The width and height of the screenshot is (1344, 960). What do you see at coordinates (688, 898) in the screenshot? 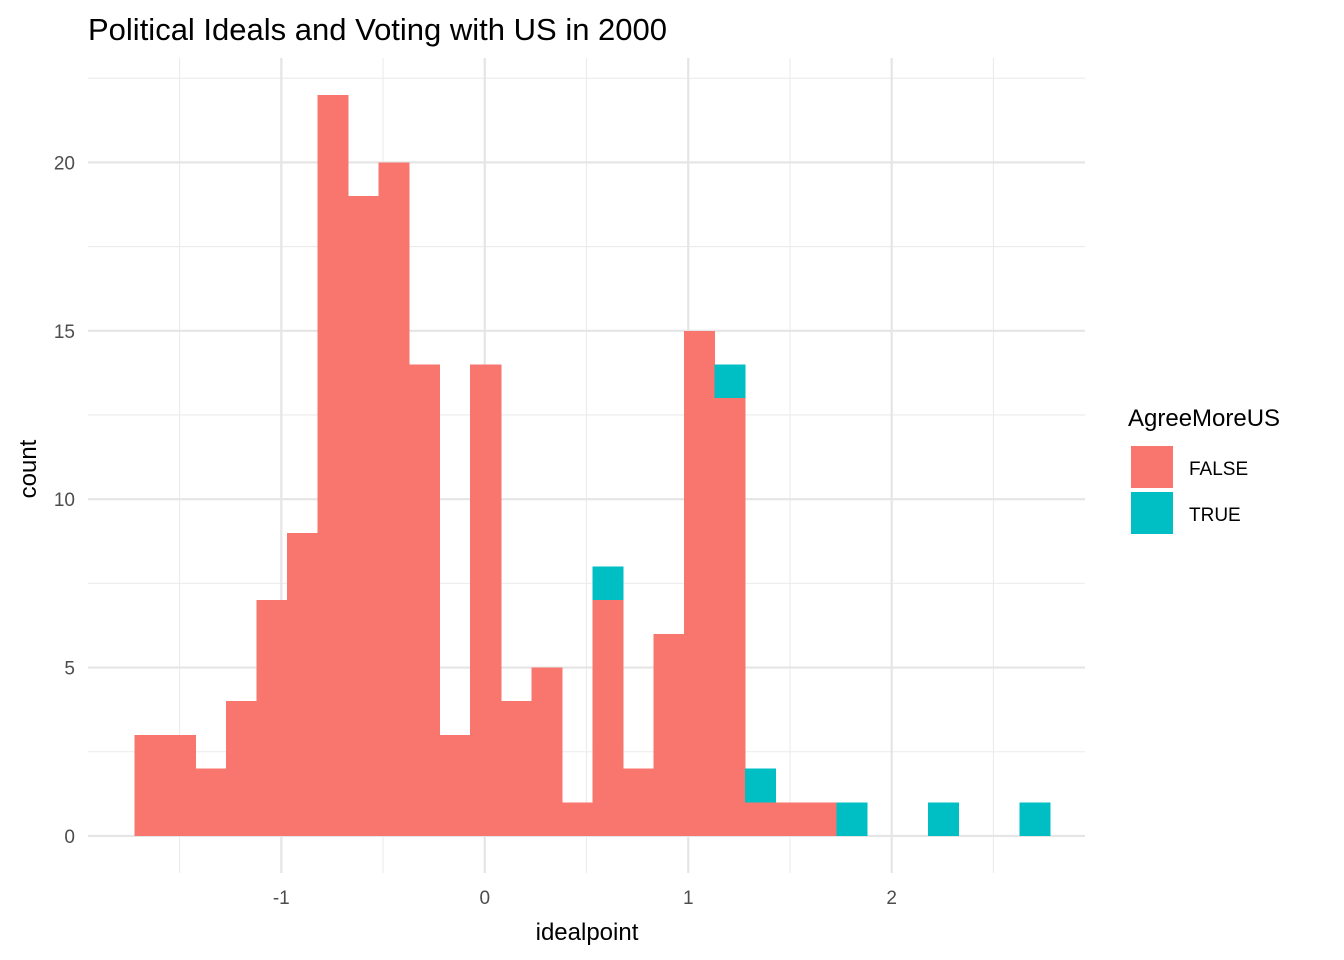
I see `x-tick-label: 1` at bounding box center [688, 898].